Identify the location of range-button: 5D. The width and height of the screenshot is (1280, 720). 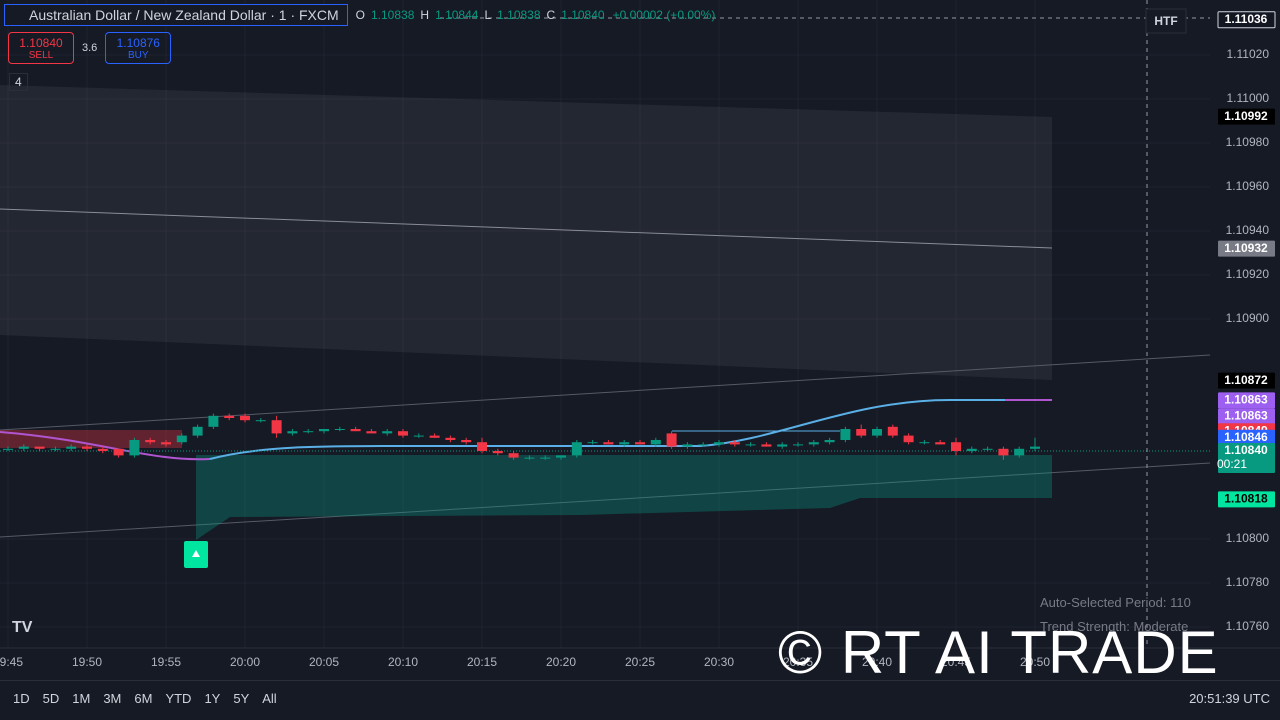
(51, 698).